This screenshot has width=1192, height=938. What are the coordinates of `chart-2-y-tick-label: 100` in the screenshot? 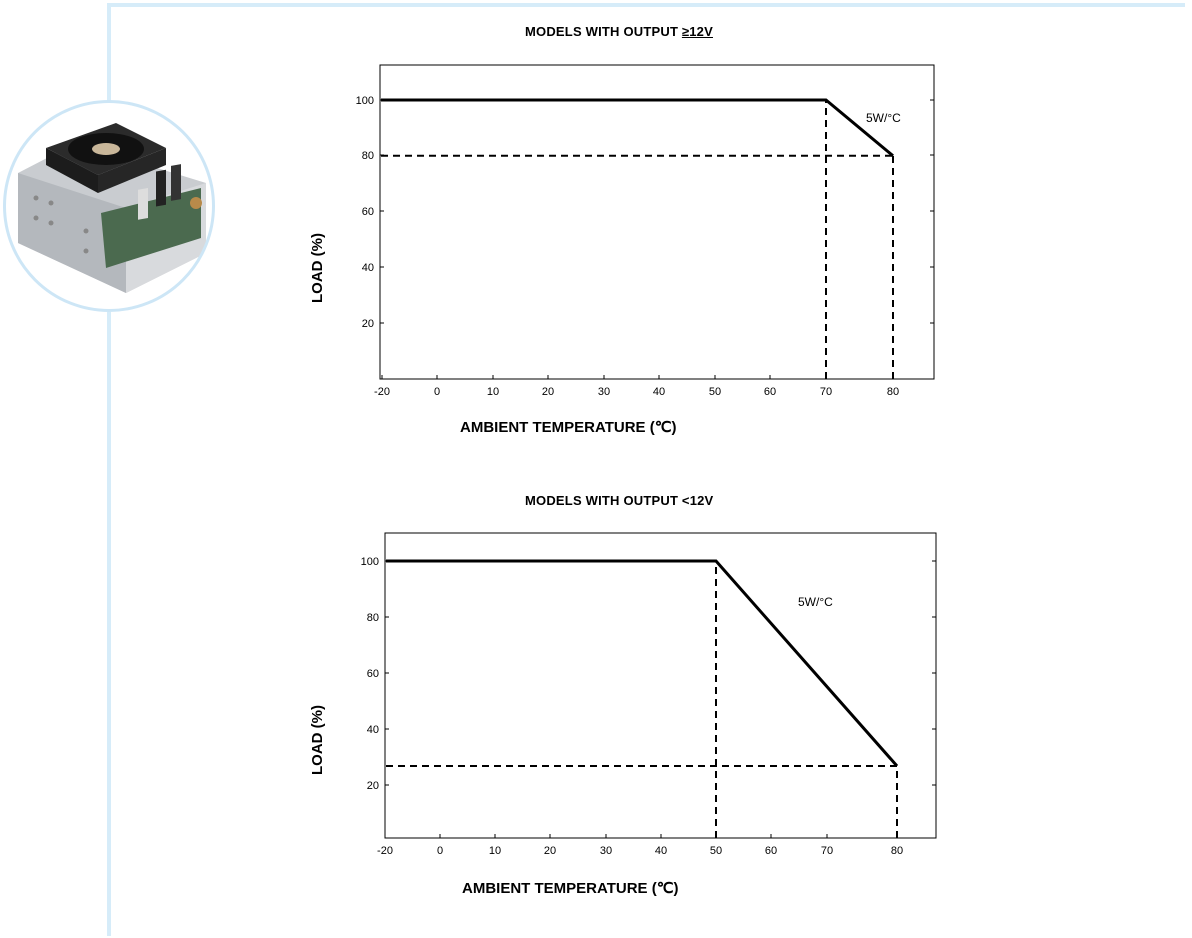 It's located at (370, 562).